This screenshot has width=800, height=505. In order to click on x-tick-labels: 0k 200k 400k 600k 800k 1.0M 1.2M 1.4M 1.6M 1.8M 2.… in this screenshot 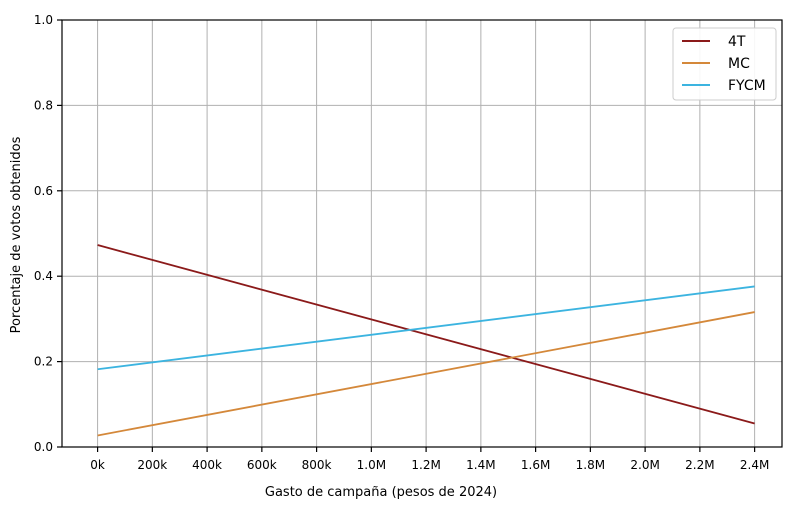, I will do `click(429, 465)`.